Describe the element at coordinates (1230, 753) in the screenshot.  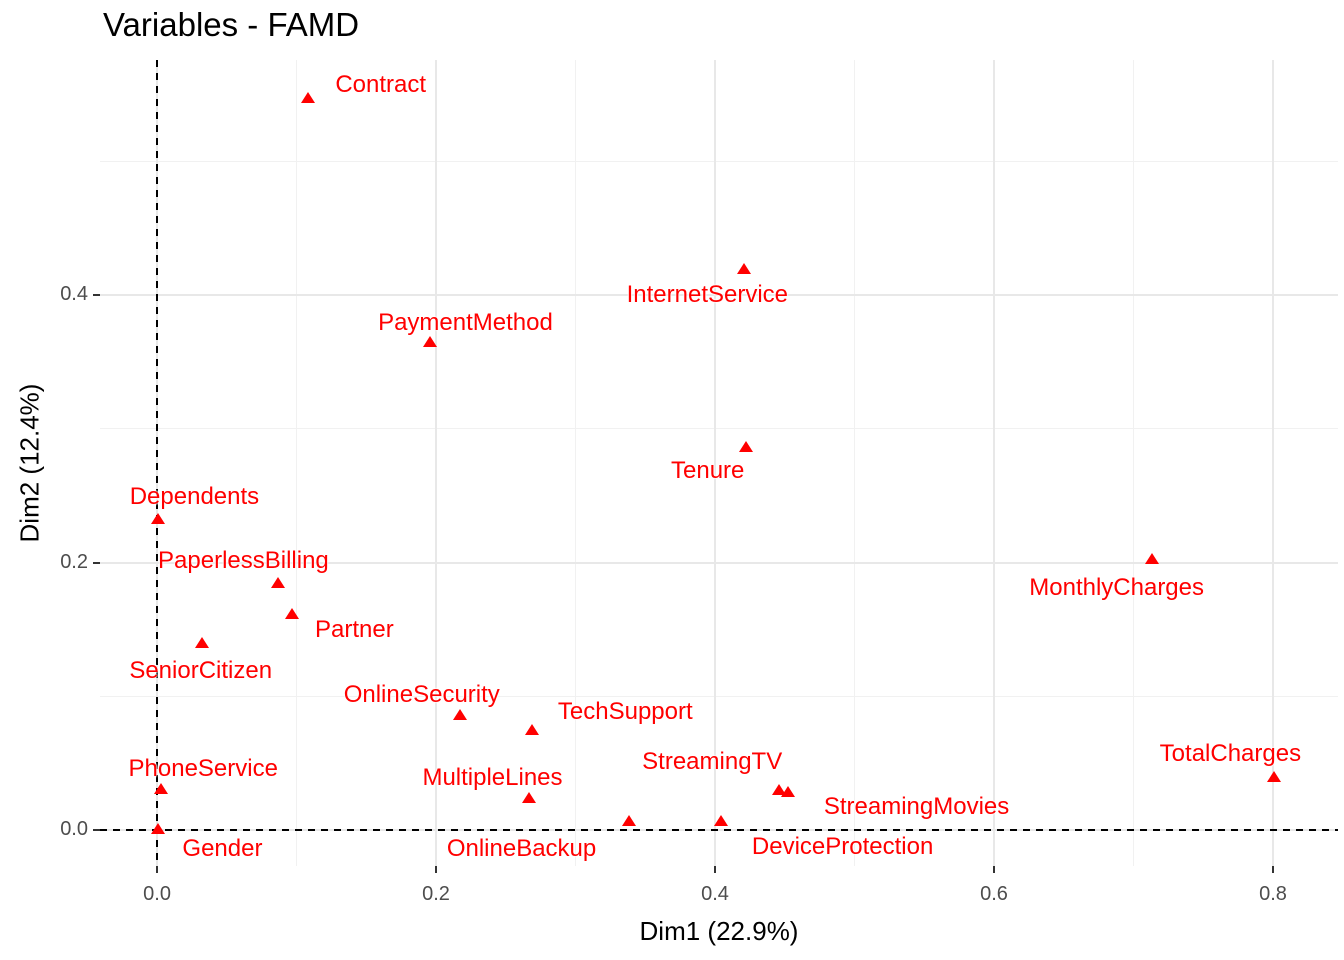
I see `data-point-label-totalcharges: TotalCharges` at that location.